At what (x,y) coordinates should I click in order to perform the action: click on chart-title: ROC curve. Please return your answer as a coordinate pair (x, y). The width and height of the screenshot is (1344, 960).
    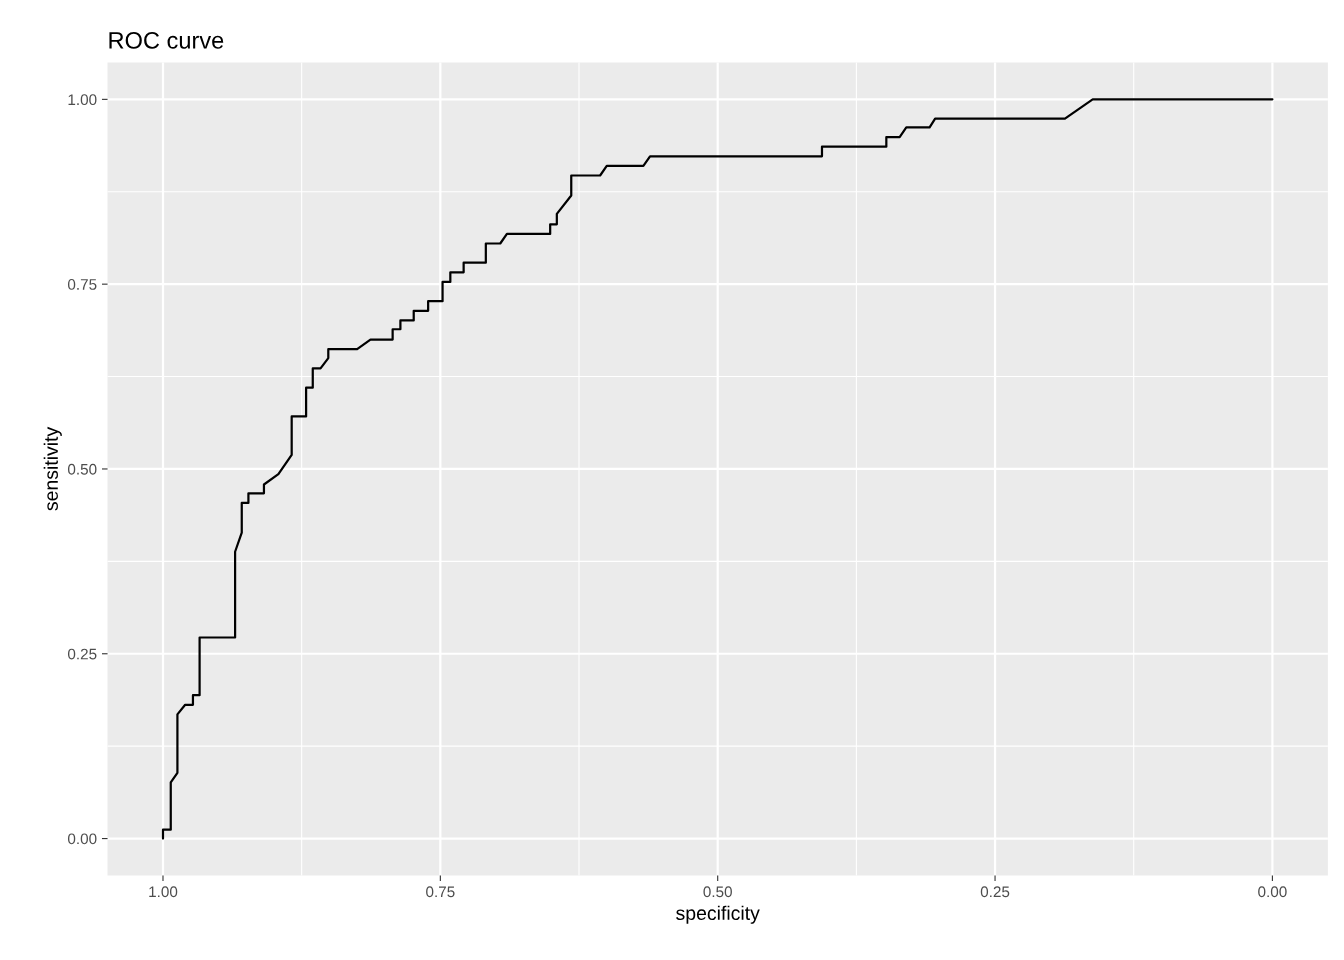
    Looking at the image, I should click on (166, 40).